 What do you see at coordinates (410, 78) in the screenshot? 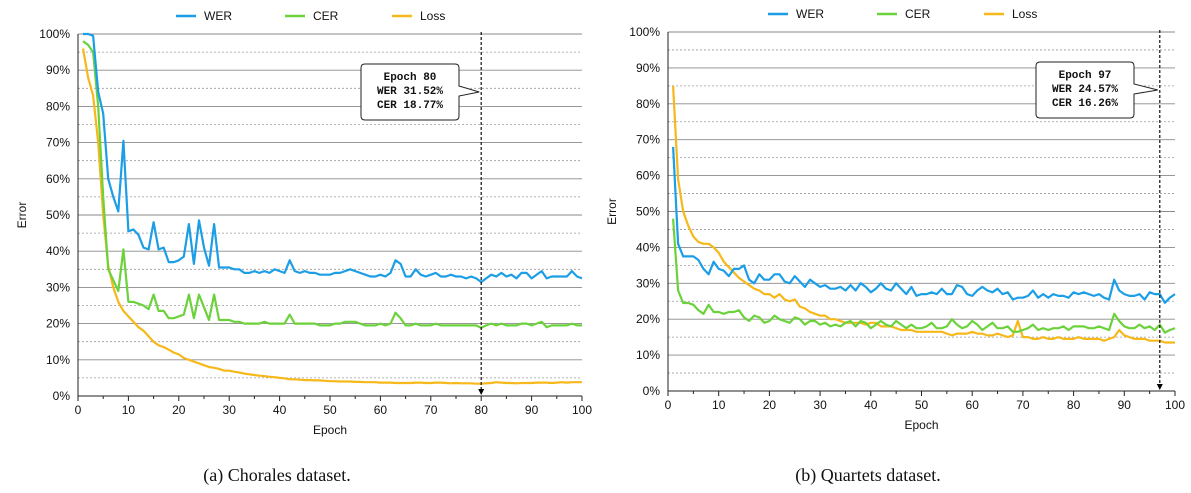
I see `callout-line: Epoch 80` at bounding box center [410, 78].